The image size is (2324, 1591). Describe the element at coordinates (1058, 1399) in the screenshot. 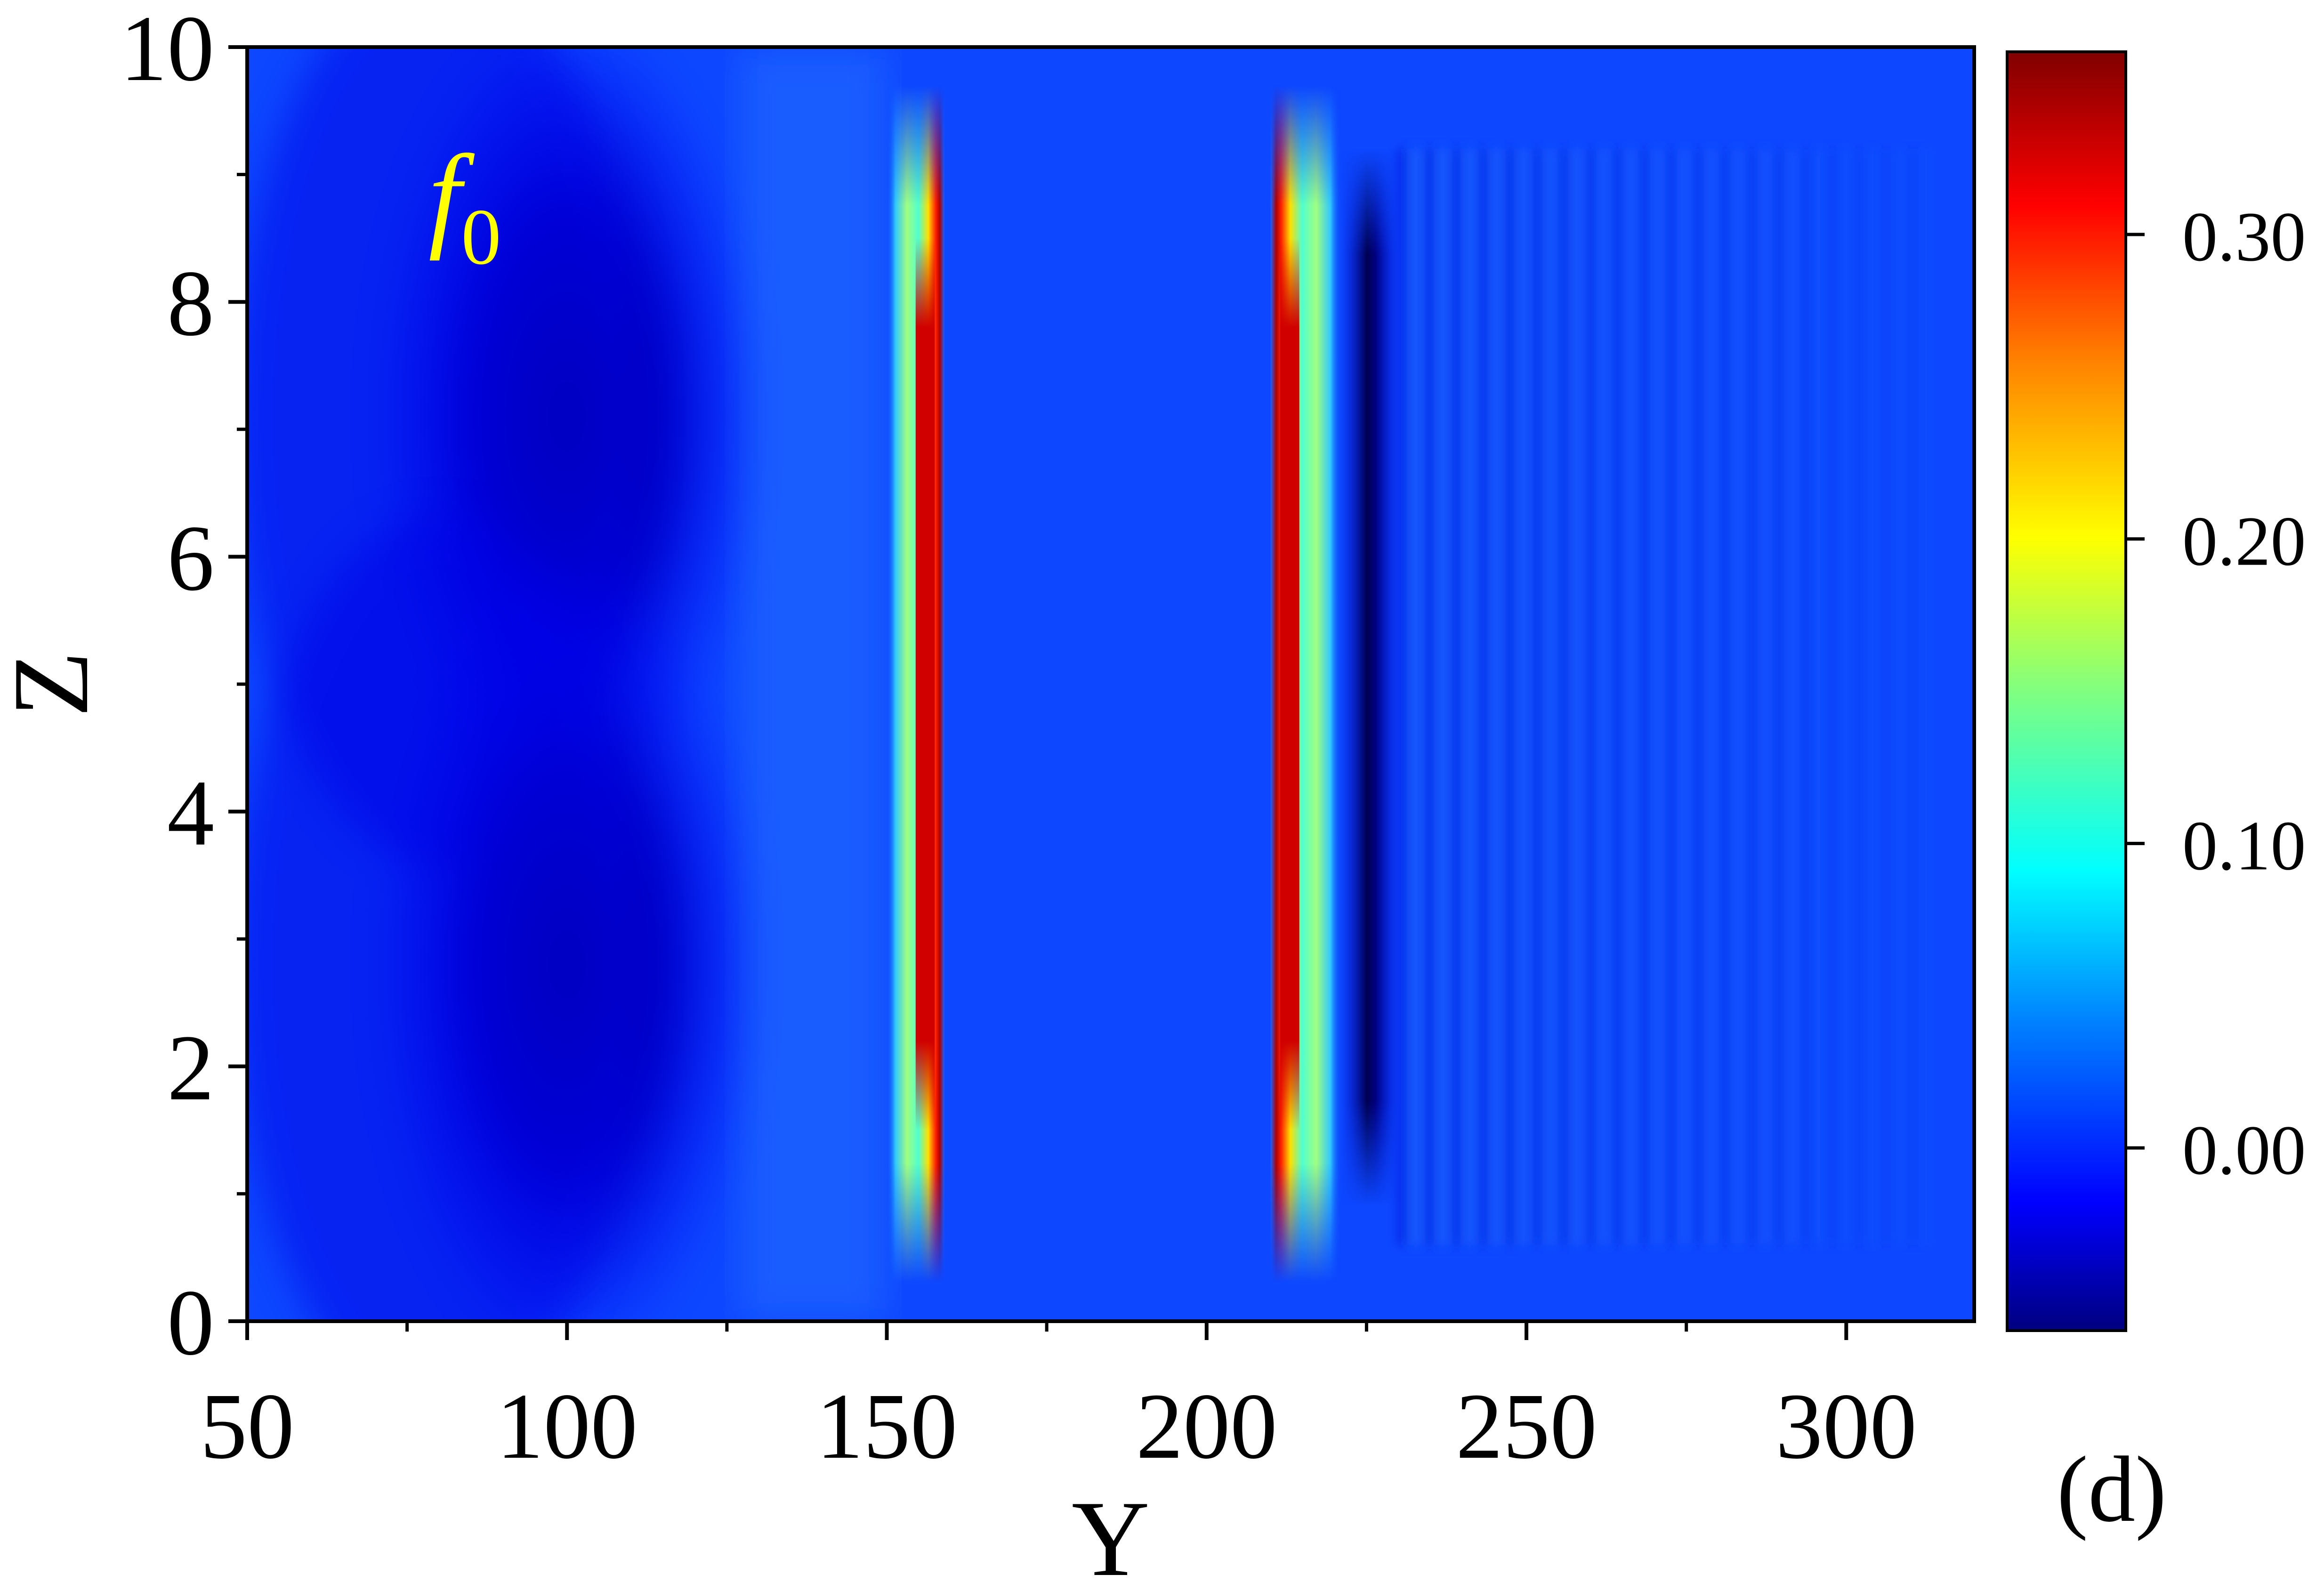

I see `x-axis: 50 100 150 200 250 300` at that location.